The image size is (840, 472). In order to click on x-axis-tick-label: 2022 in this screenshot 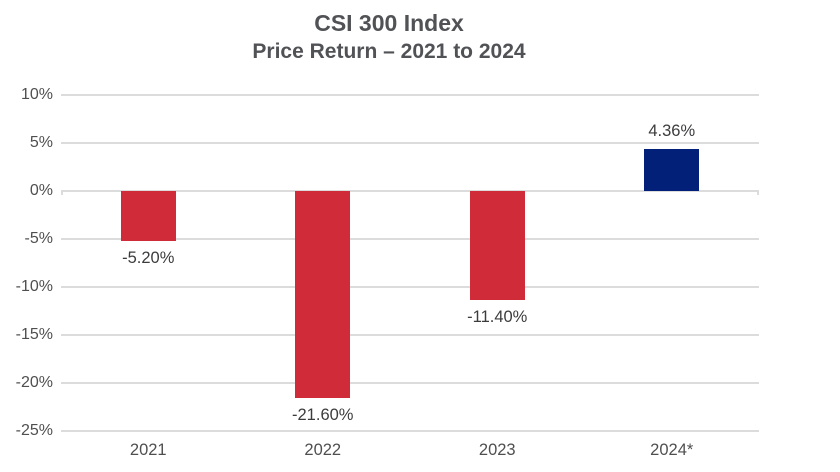, I will do `click(323, 450)`.